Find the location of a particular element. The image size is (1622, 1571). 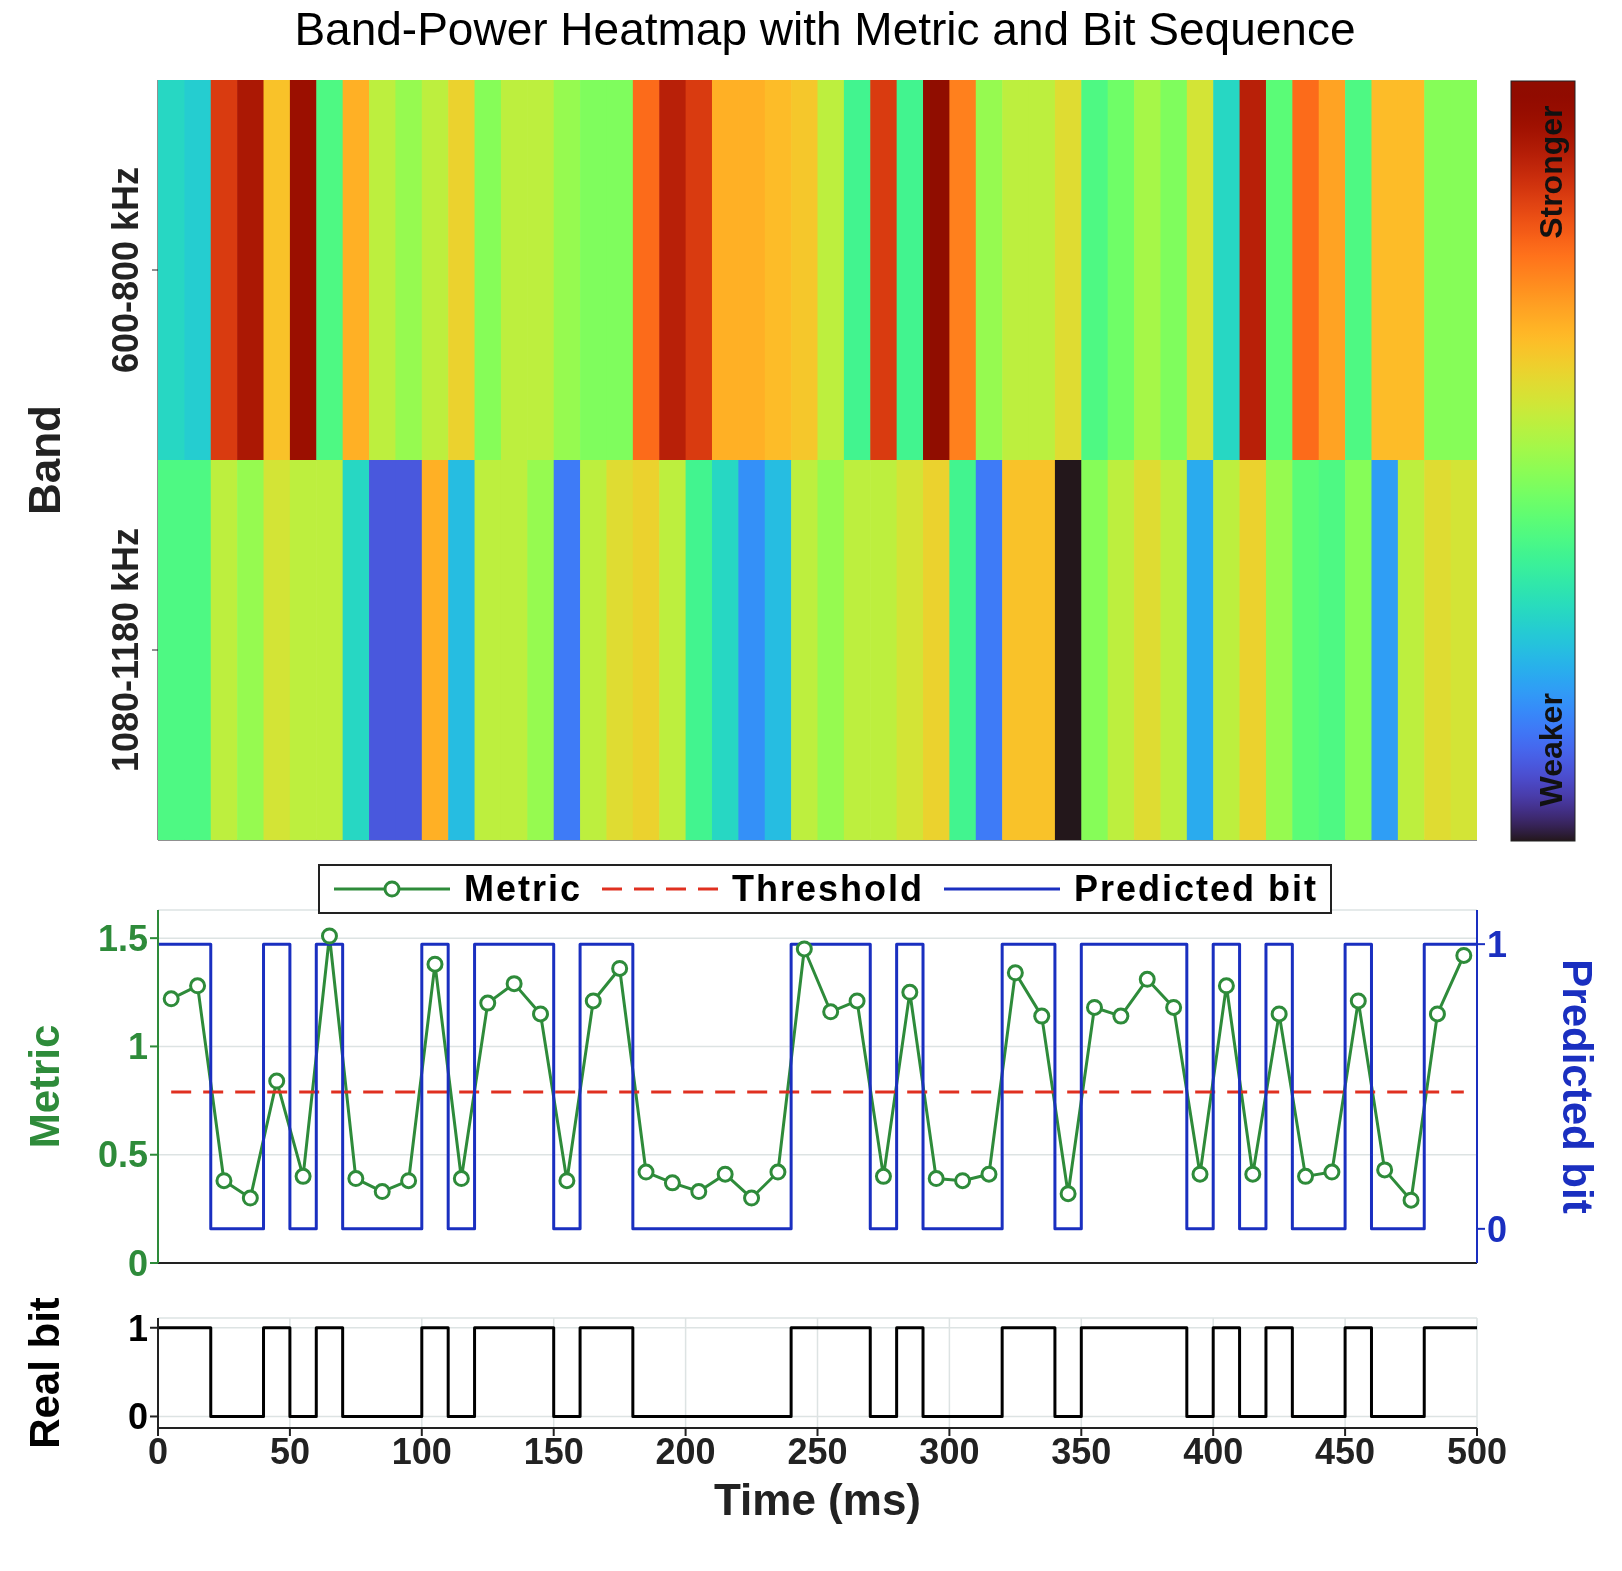

y2-tick-label: 0 is located at coordinates (1497, 1229).